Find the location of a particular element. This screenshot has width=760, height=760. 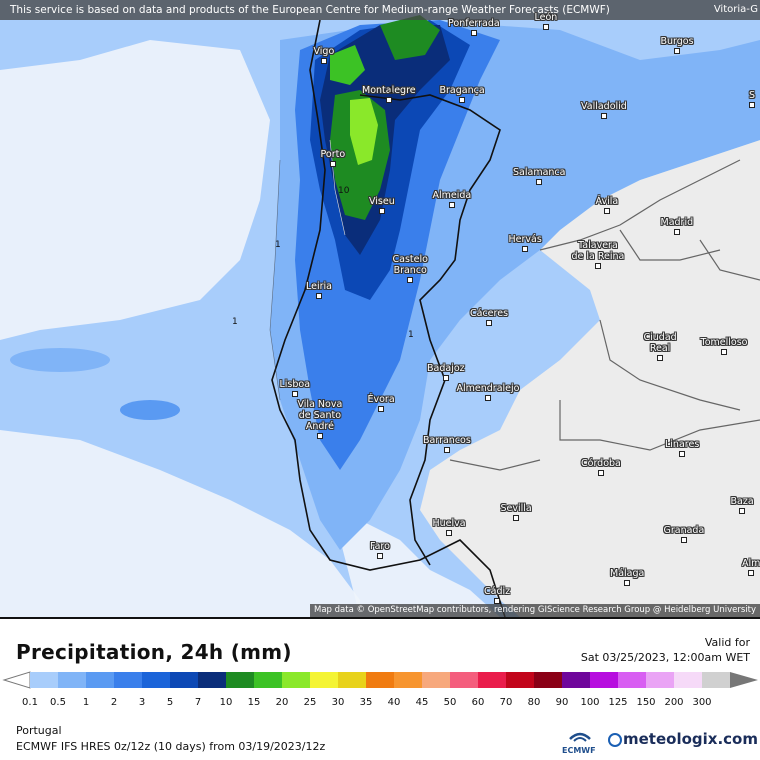

meteologix-brand: meteologix.com is located at coordinates (682, 739).